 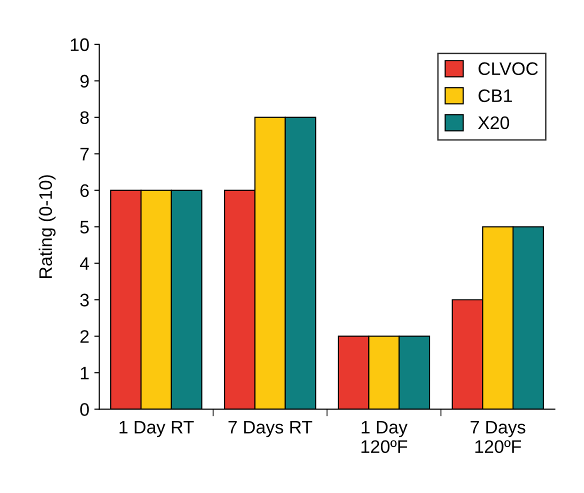 What do you see at coordinates (79, 45) in the screenshot?
I see `y-tick-label: 10` at bounding box center [79, 45].